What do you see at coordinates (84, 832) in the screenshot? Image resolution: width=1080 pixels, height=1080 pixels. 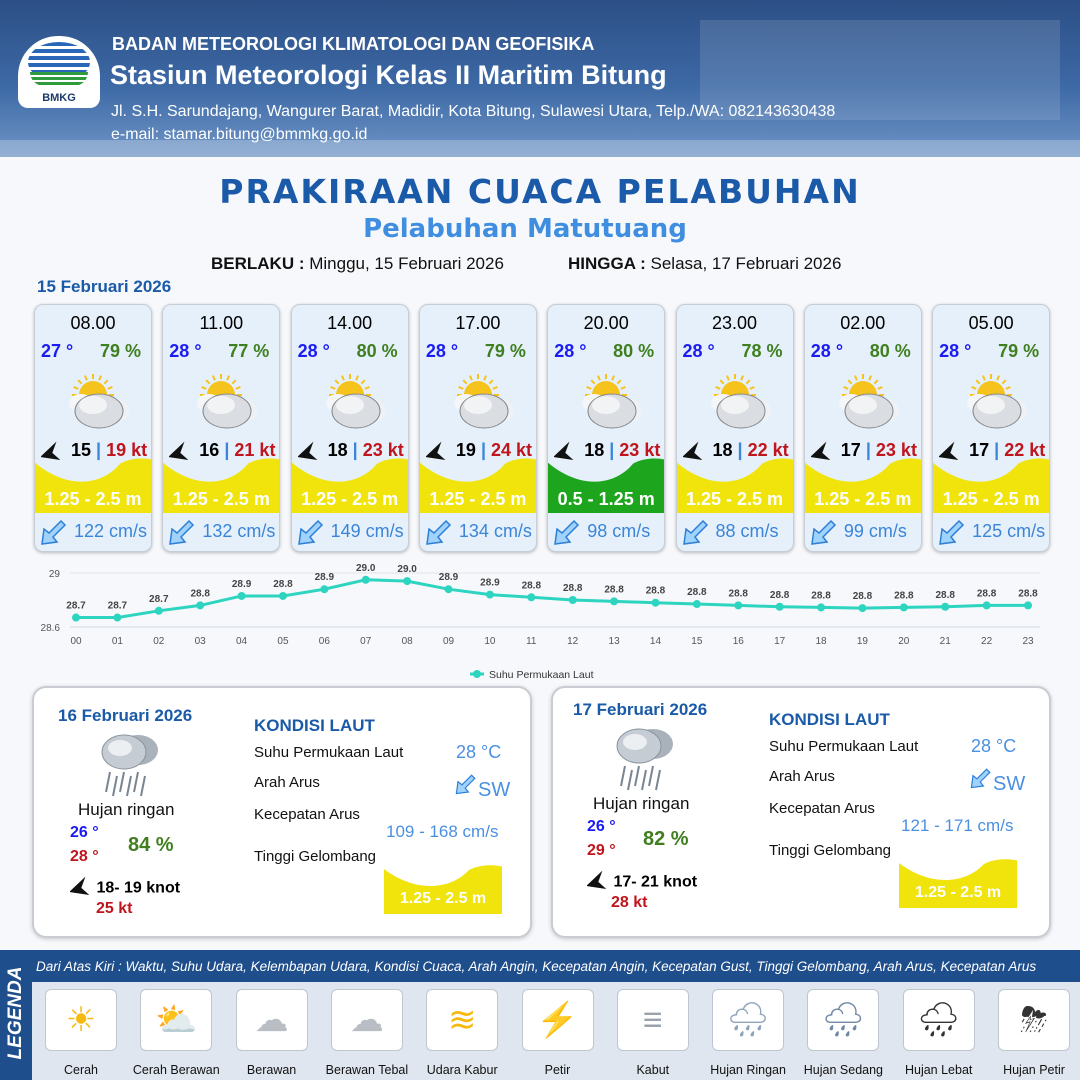 I see `min-temperature: 26 °` at bounding box center [84, 832].